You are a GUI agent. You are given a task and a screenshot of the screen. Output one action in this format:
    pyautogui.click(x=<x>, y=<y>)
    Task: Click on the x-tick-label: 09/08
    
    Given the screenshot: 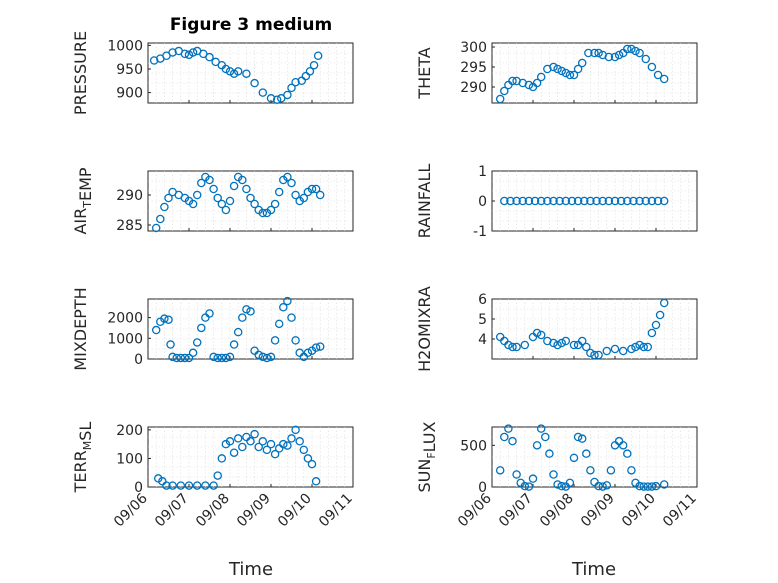 What is the action you would take?
    pyautogui.click(x=213, y=511)
    